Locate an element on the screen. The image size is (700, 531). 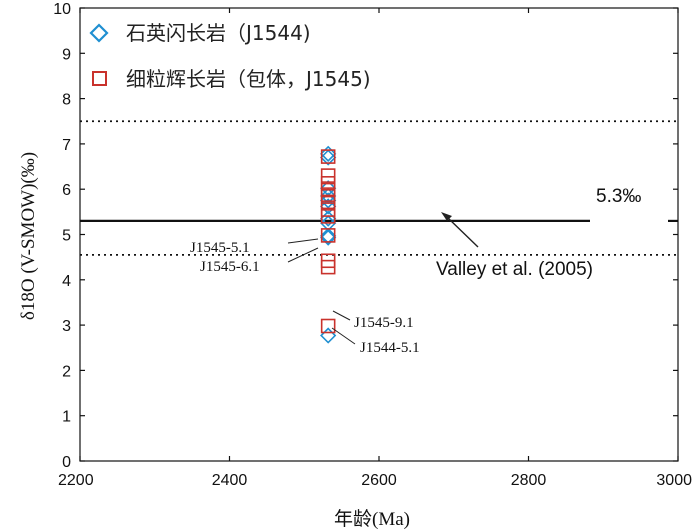
x-tick-label: 2200 is located at coordinates (76, 480).